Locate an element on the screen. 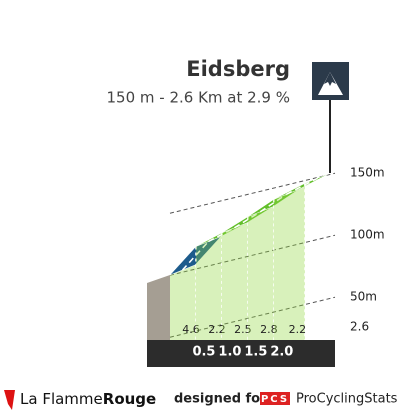  brand: La FlammeRouge is located at coordinates (88, 399).